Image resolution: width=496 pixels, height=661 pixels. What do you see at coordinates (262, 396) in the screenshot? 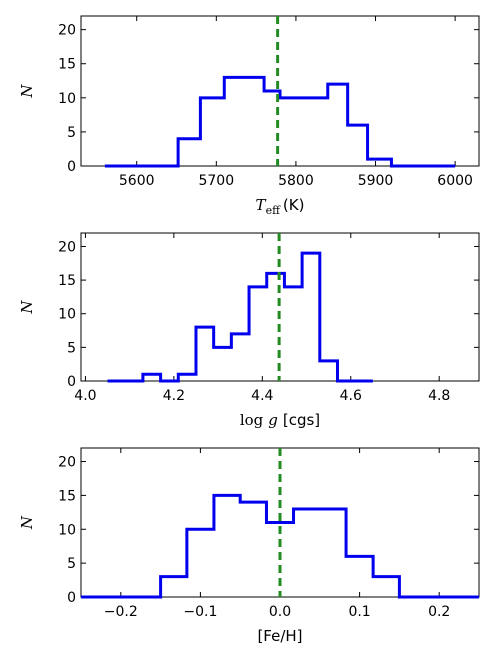
I see `x-tick-label: 4.4` at bounding box center [262, 396].